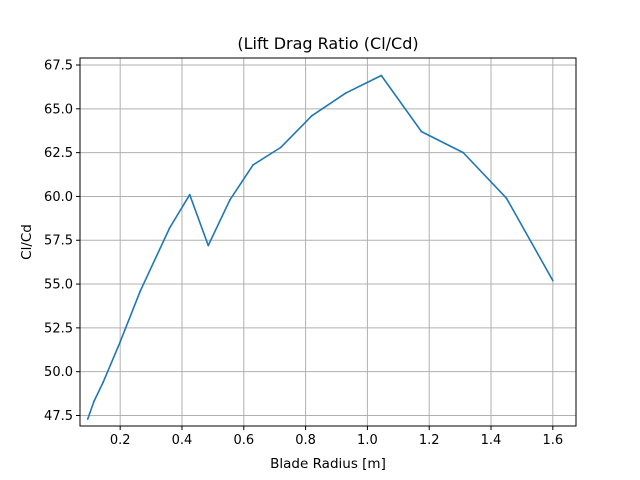 Image resolution: width=640 pixels, height=480 pixels. Describe the element at coordinates (58, 197) in the screenshot. I see `y-tick-label: 60.0` at that location.